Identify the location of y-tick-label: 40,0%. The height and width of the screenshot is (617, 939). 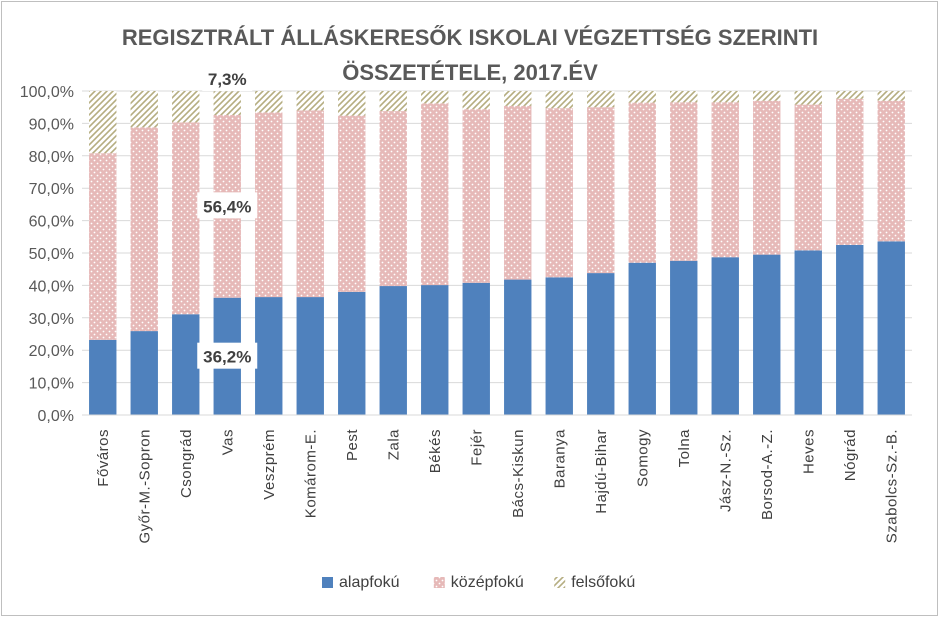
(51, 286).